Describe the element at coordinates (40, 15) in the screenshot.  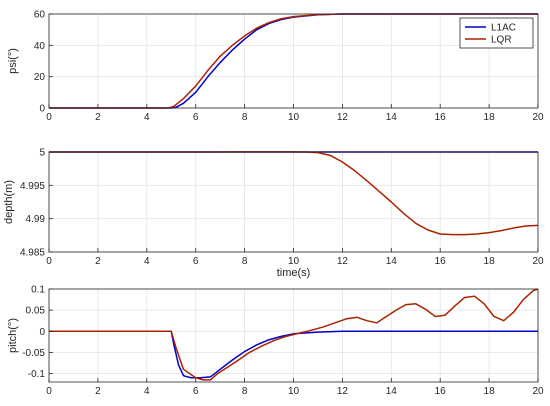
I see `y-tick-label: 60` at that location.